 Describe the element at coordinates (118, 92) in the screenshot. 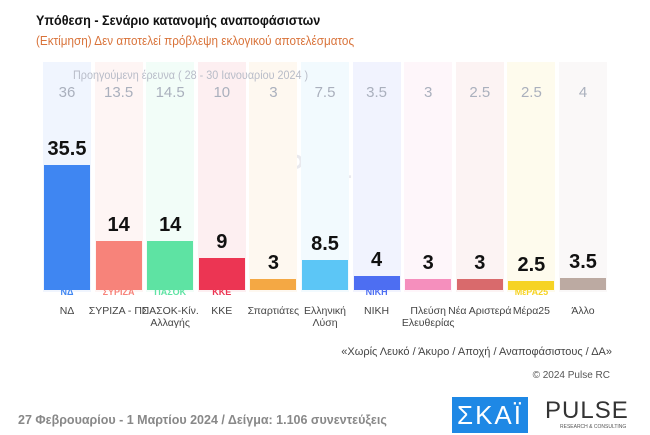

I see `previous-value: 13.5` at that location.